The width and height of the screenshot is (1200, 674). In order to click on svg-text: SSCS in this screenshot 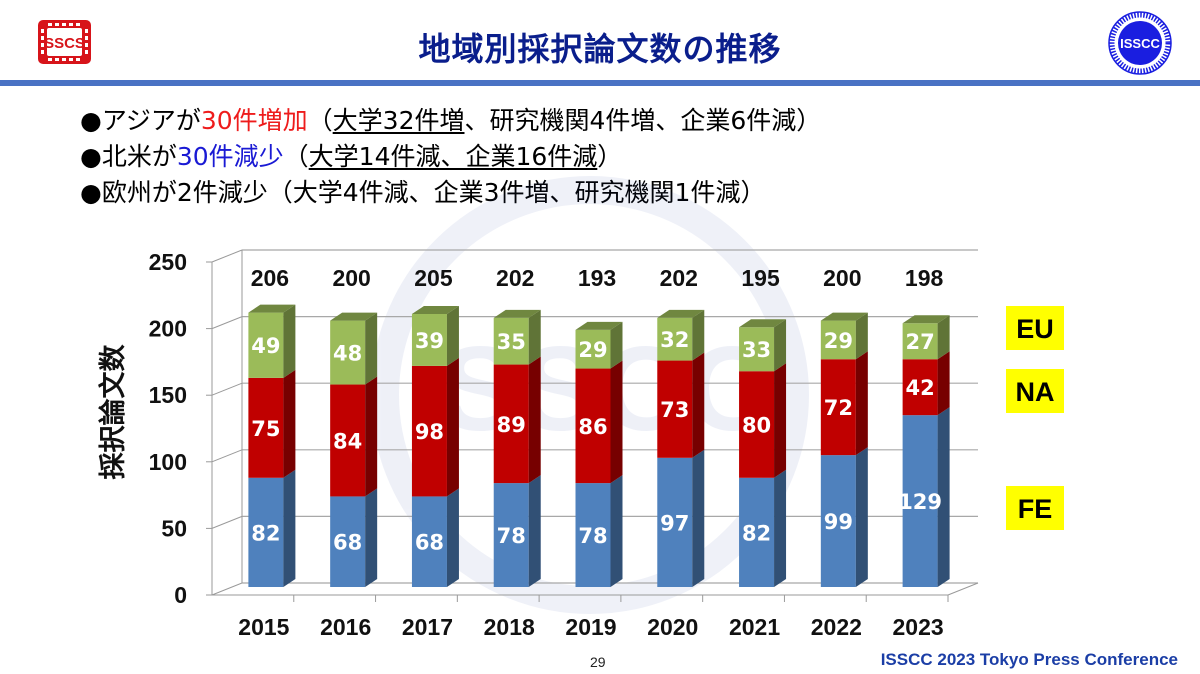, I will do `click(64, 43)`.